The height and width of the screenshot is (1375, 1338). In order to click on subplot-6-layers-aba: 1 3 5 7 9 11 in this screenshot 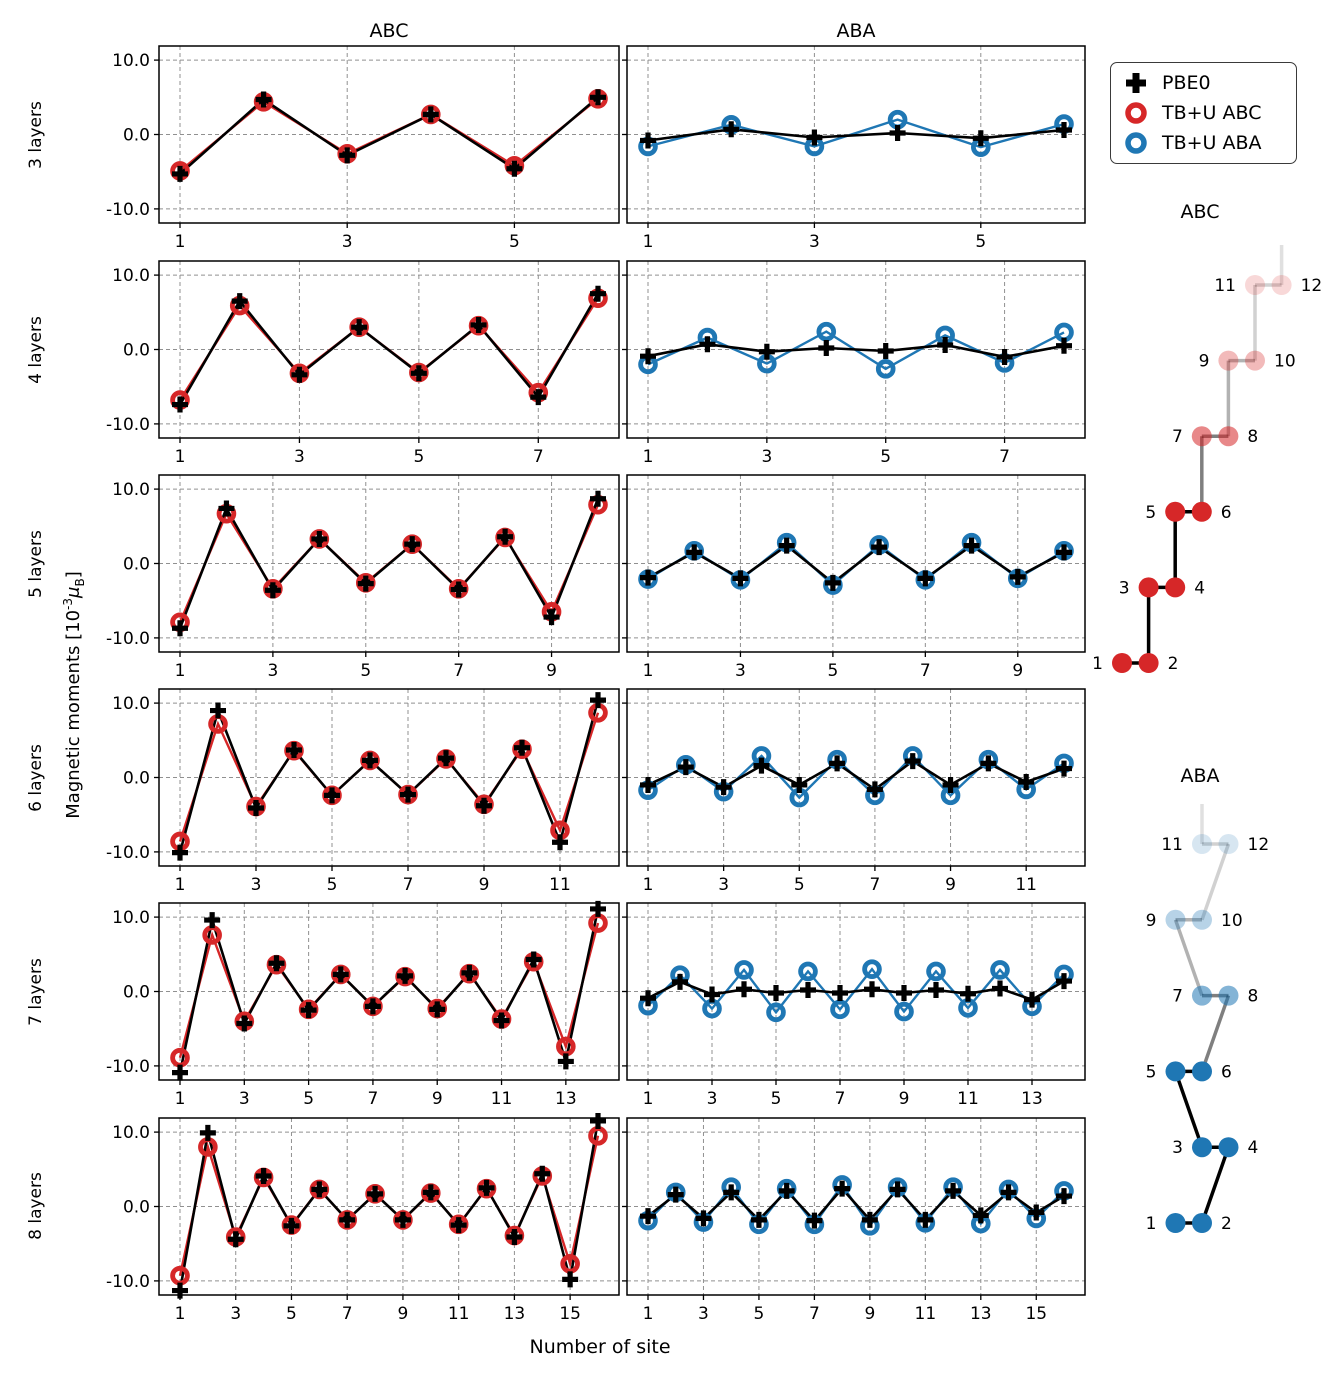, I will do `click(854, 791)`.